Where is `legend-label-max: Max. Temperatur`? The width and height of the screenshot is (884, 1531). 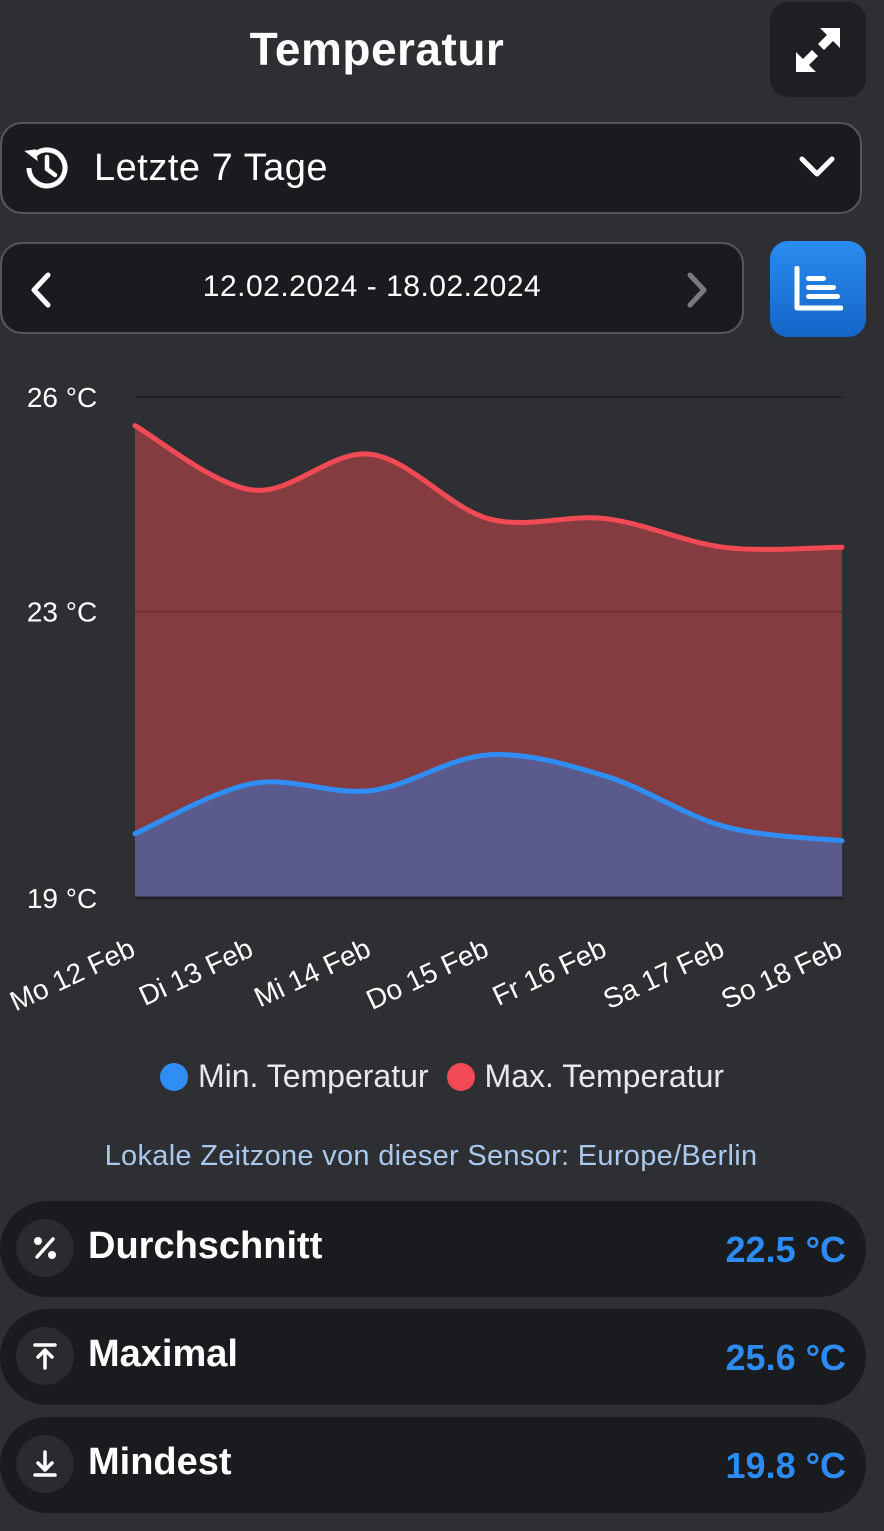
legend-label-max: Max. Temperatur is located at coordinates (604, 1076).